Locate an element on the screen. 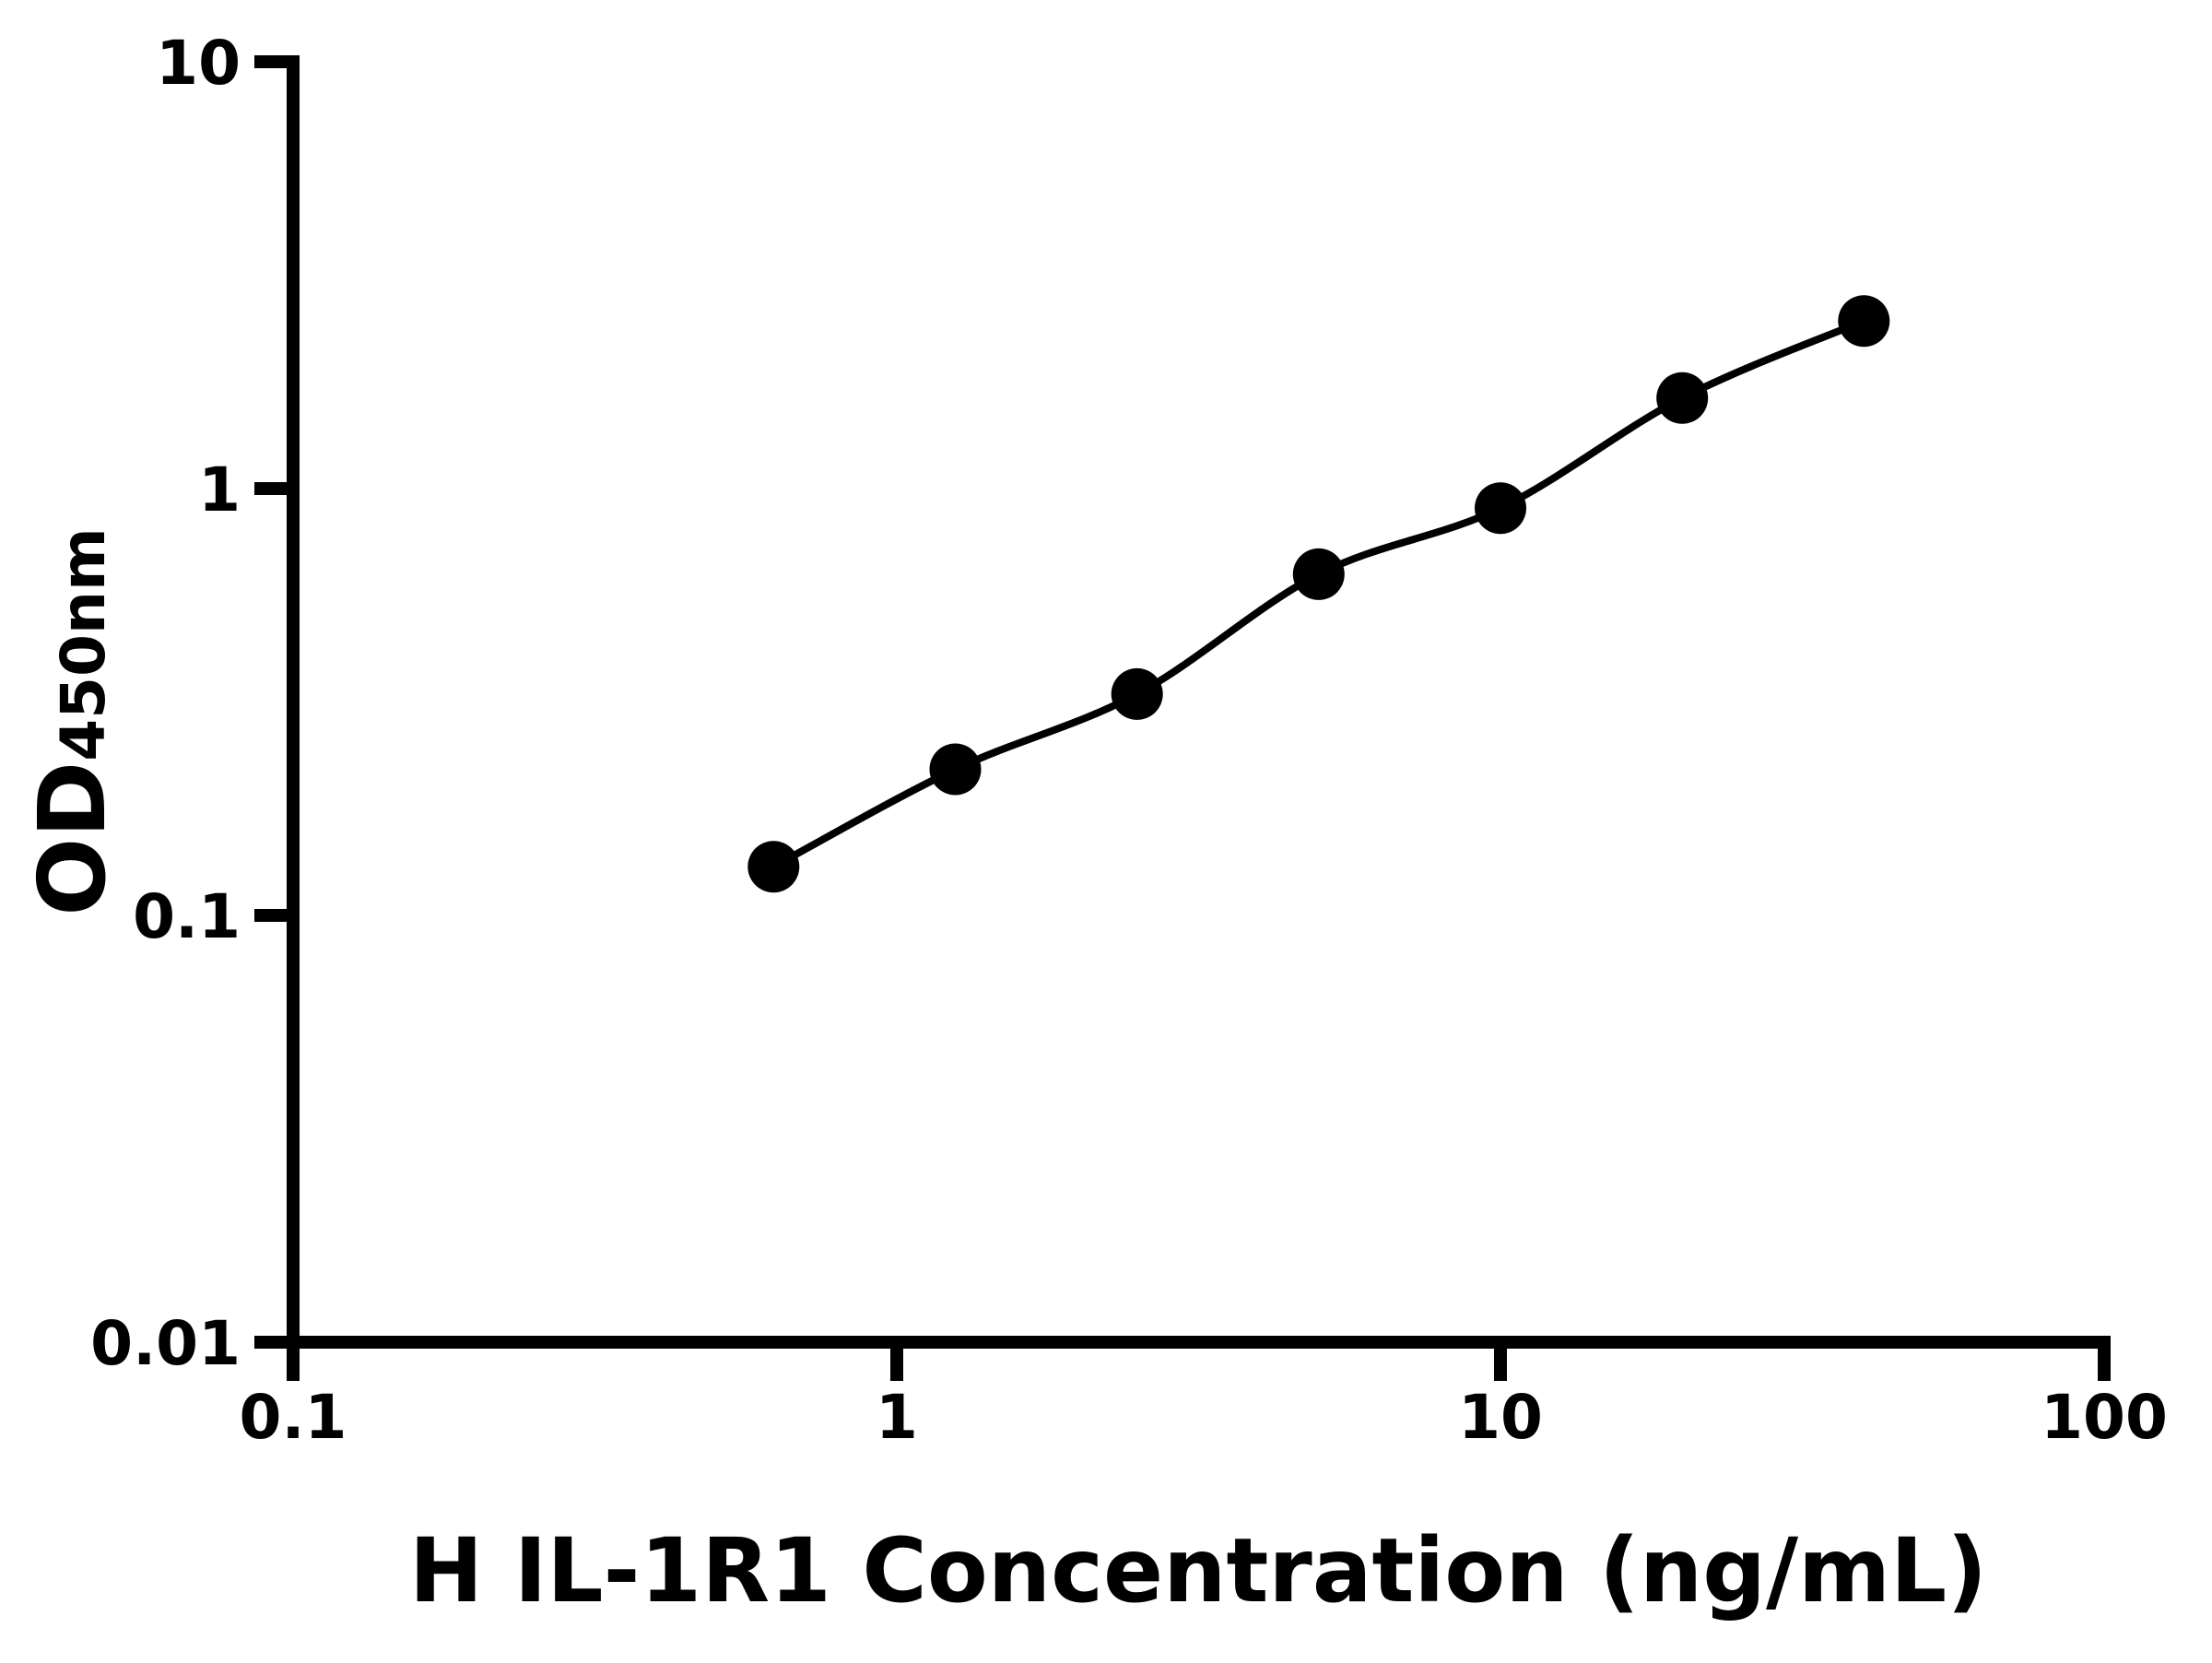 Image resolution: width=2212 pixels, height=1663 pixels. y-tick-label: 10 is located at coordinates (198, 63).